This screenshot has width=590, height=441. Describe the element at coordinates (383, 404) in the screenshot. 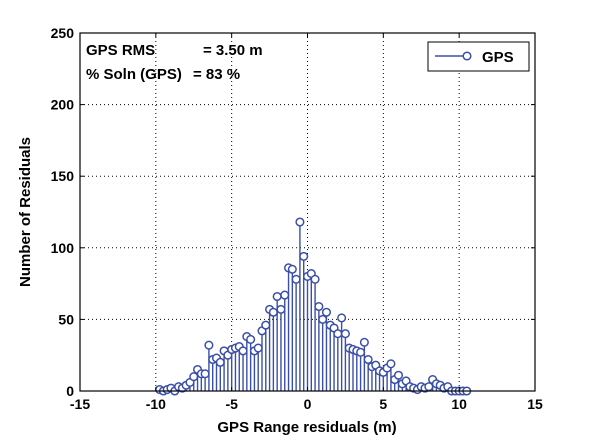

I see `x-tick-label: 5` at that location.